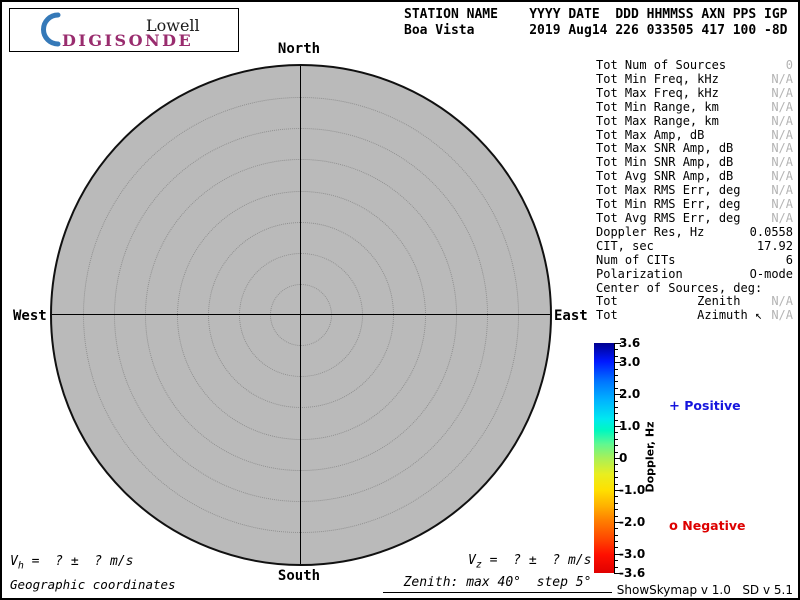 This screenshot has width=800, height=600. I want to click on stats-label: Tot Max SNR Amp, dB, so click(665, 148).